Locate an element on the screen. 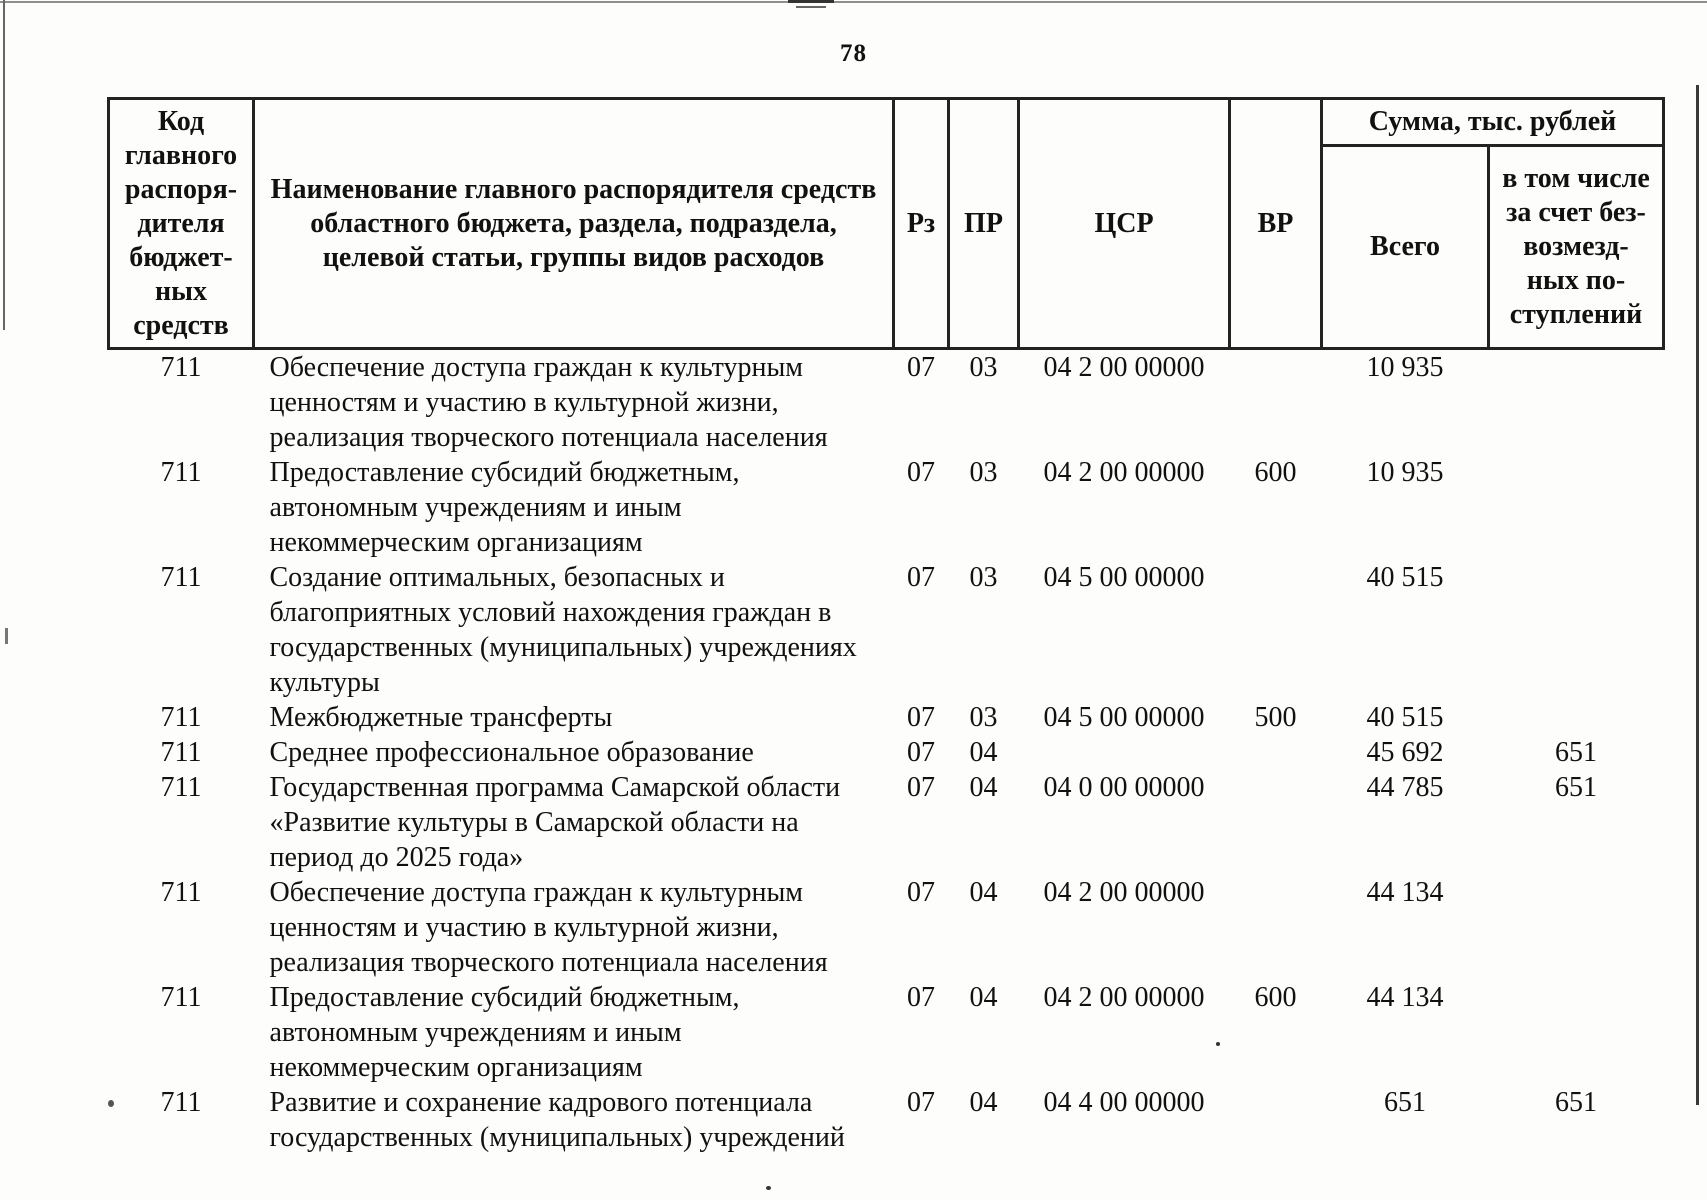 The width and height of the screenshot is (1707, 1200). row-tsr: 04 4 00 00000 is located at coordinates (1124, 1102).